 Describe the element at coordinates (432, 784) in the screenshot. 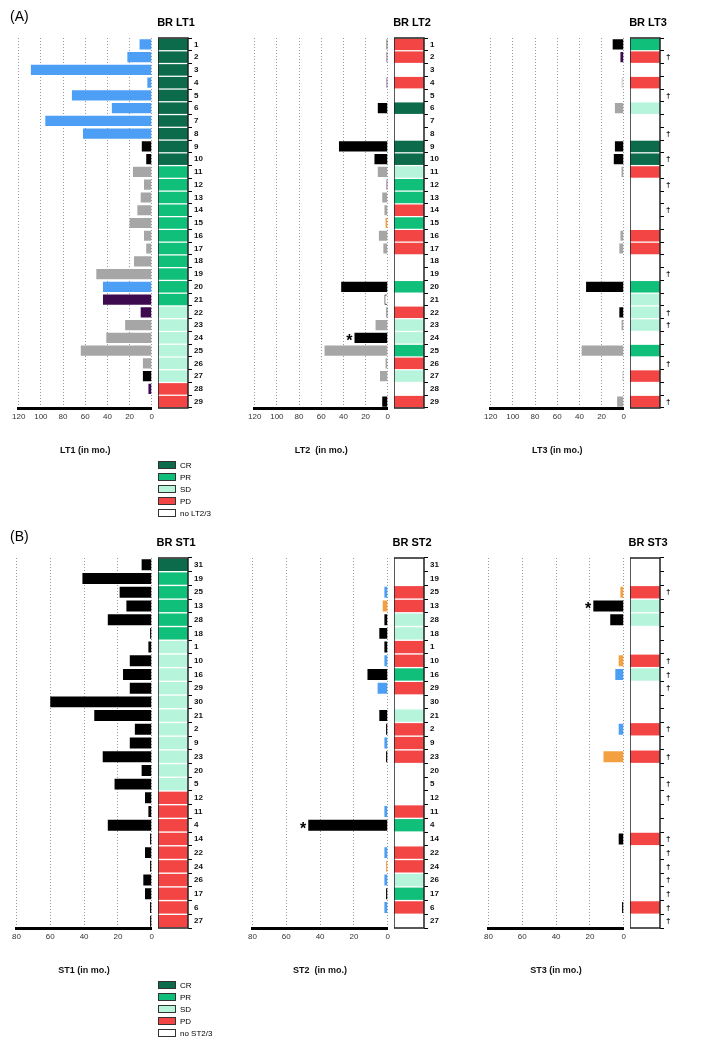

I see `y-tick-label: 5` at that location.